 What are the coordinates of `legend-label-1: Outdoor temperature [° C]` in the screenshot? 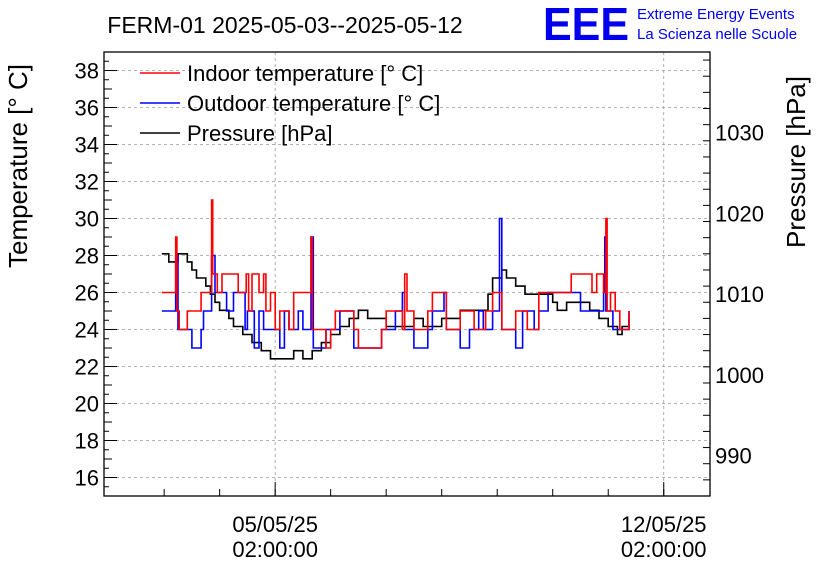 It's located at (313, 103).